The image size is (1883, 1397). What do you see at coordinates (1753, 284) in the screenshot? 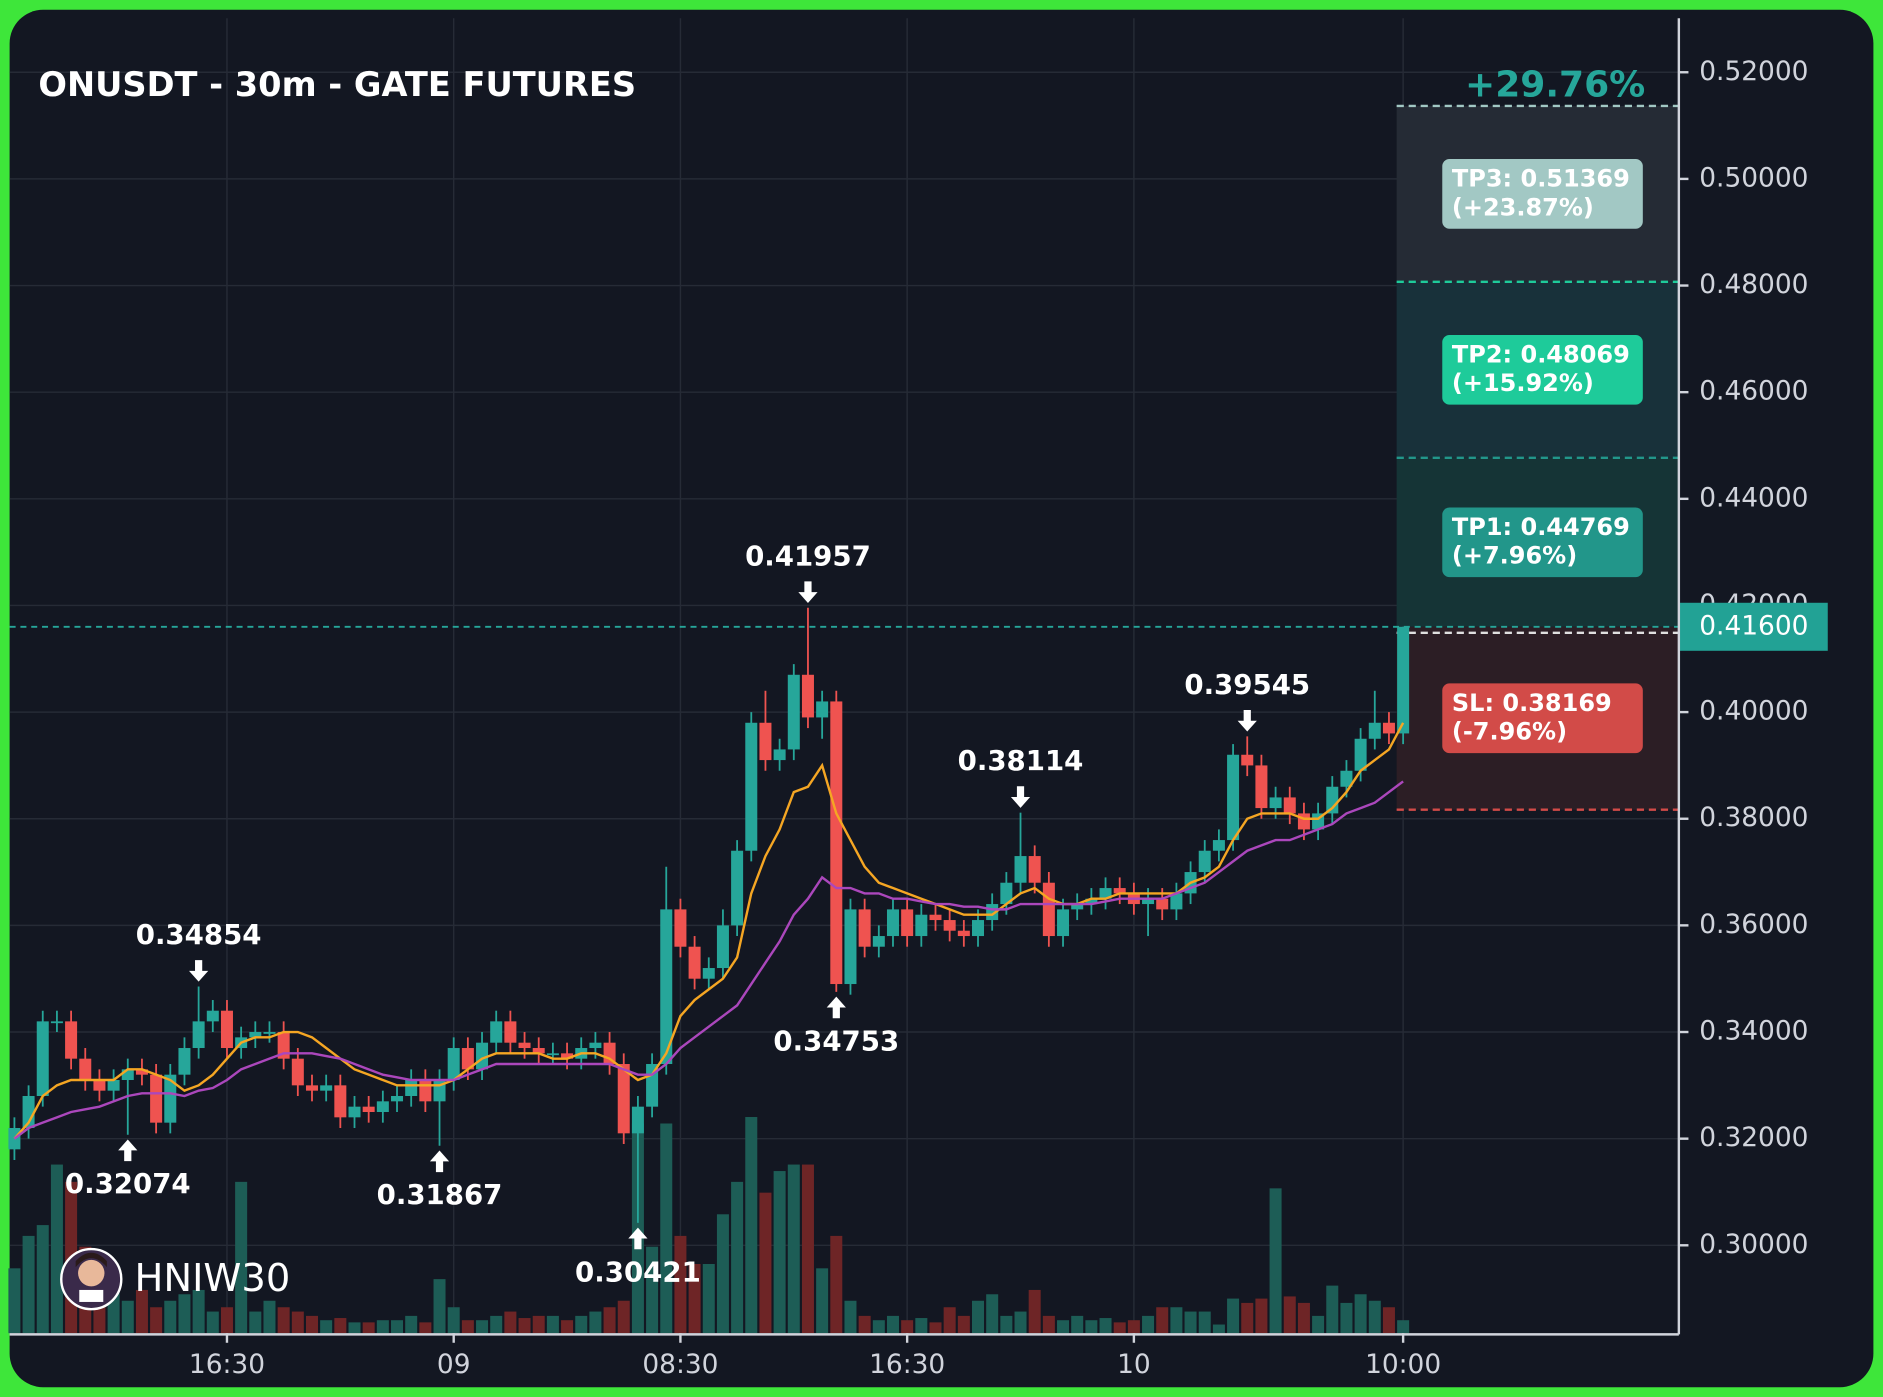
I see `y-tick-label: 0.48000` at bounding box center [1753, 284].